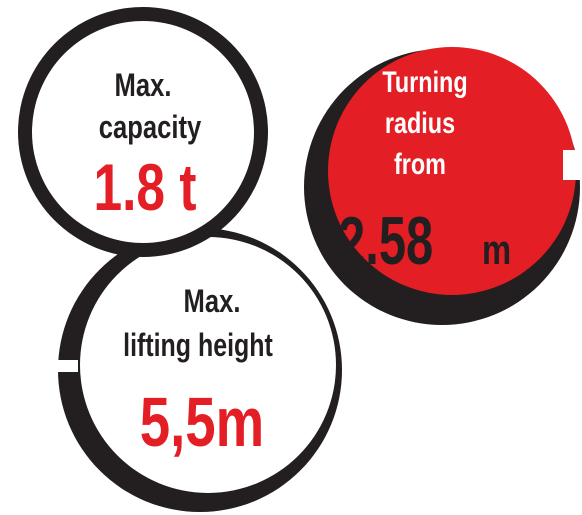 Image resolution: width=582 pixels, height=515 pixels. Describe the element at coordinates (145, 187) in the screenshot. I see `capacity-value: 1.8 t` at that location.